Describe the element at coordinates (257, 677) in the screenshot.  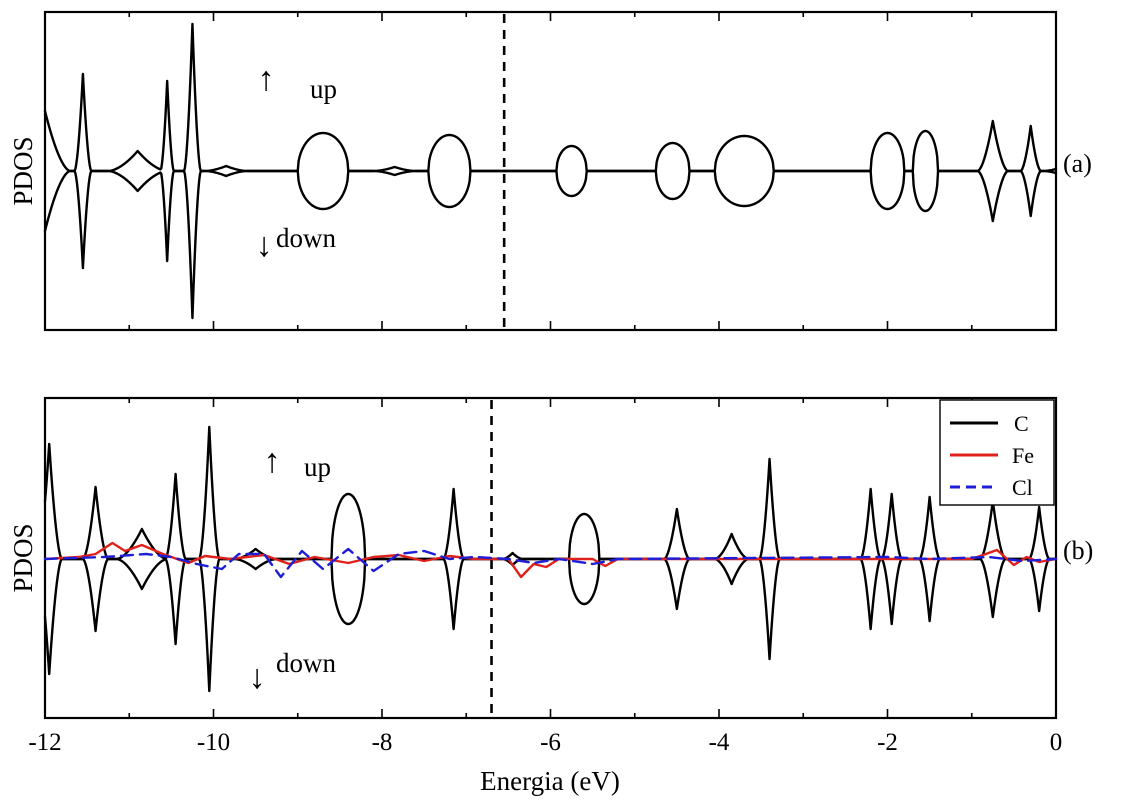
I see `panel-b-down-arrow: ↓` at that location.